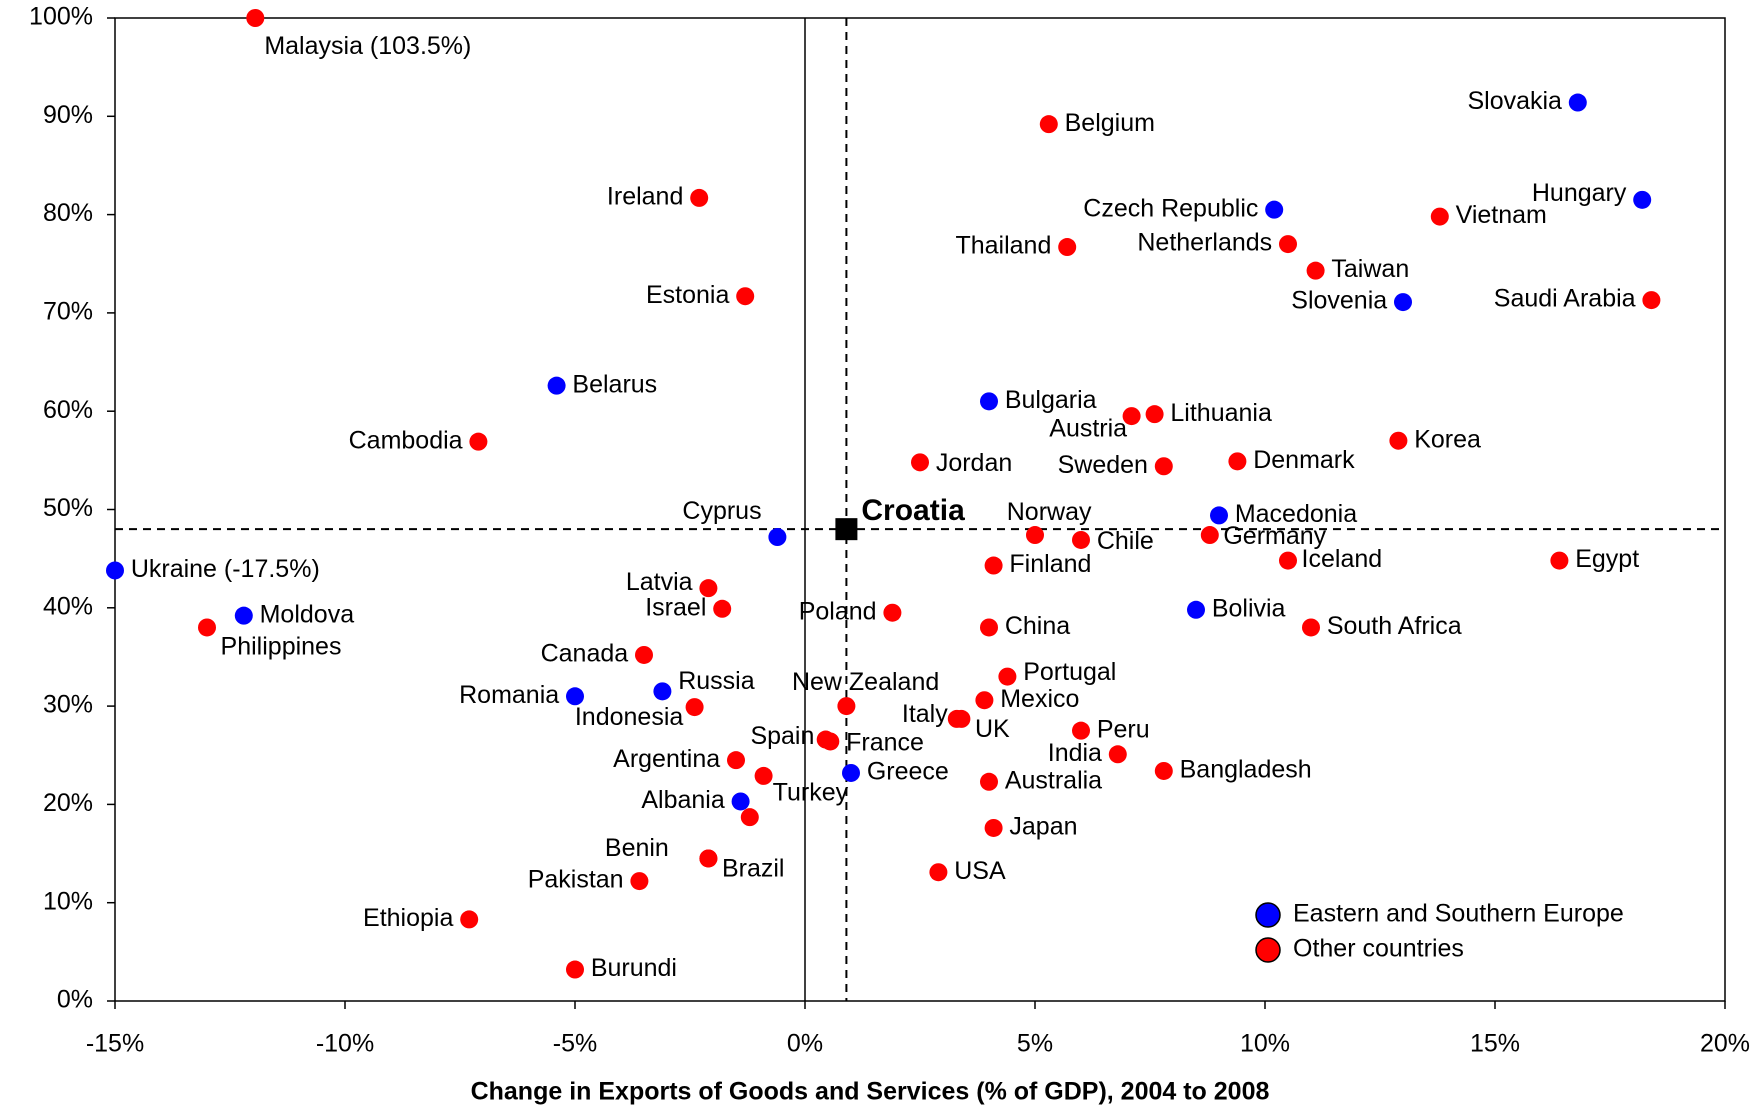  What do you see at coordinates (865, 682) in the screenshot?
I see `point-label: New Zealand` at bounding box center [865, 682].